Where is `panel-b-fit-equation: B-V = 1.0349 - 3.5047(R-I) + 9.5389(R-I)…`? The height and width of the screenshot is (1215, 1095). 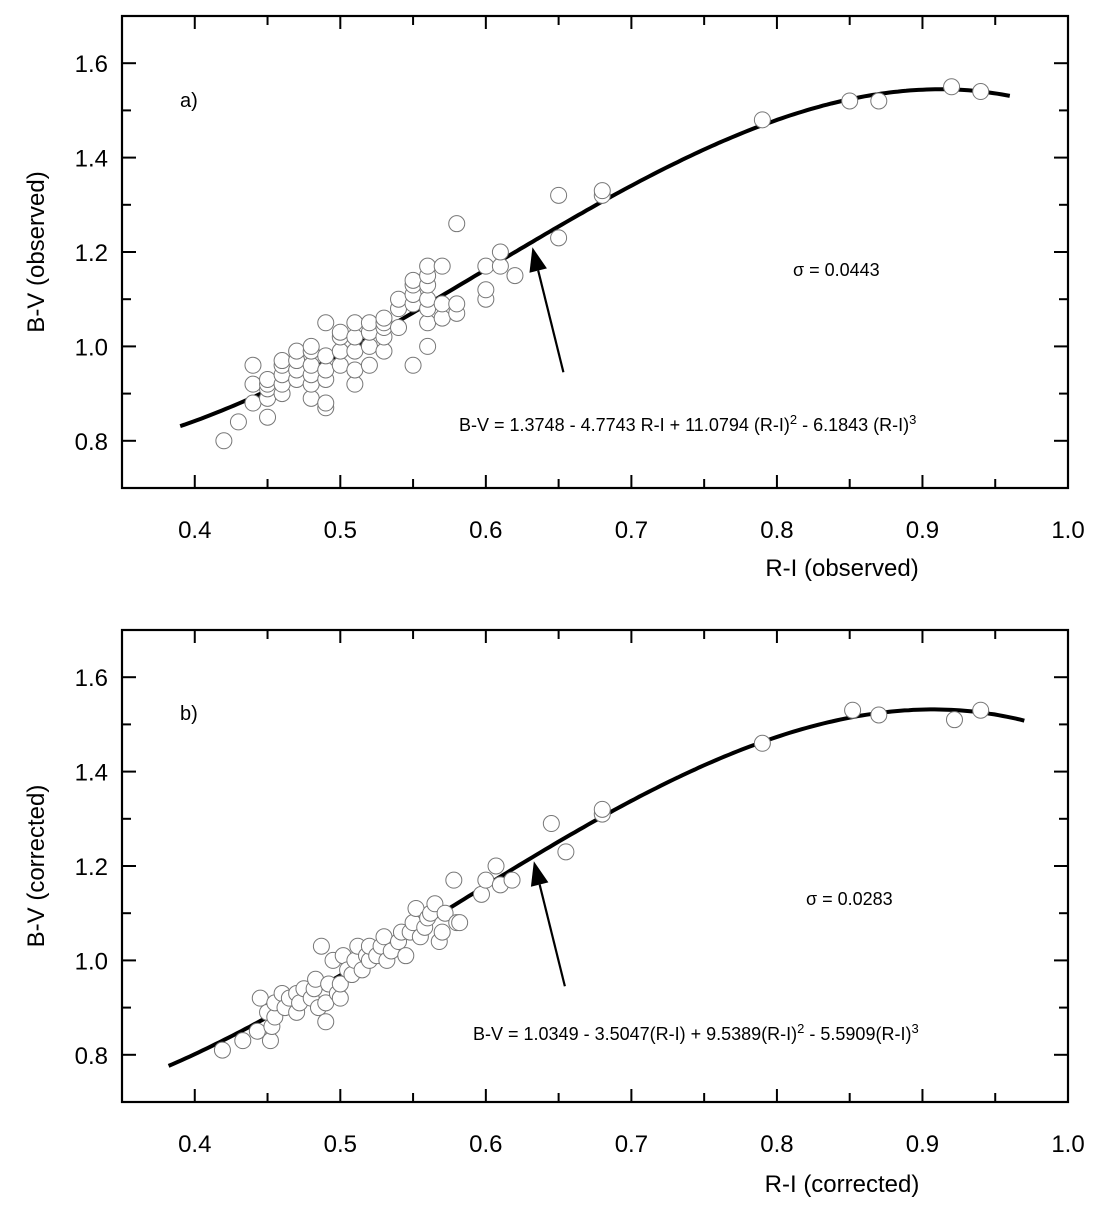 panel-b-fit-equation: B-V = 1.0349 - 3.5047(R-I) + 9.5389(R-I)… is located at coordinates (696, 1033).